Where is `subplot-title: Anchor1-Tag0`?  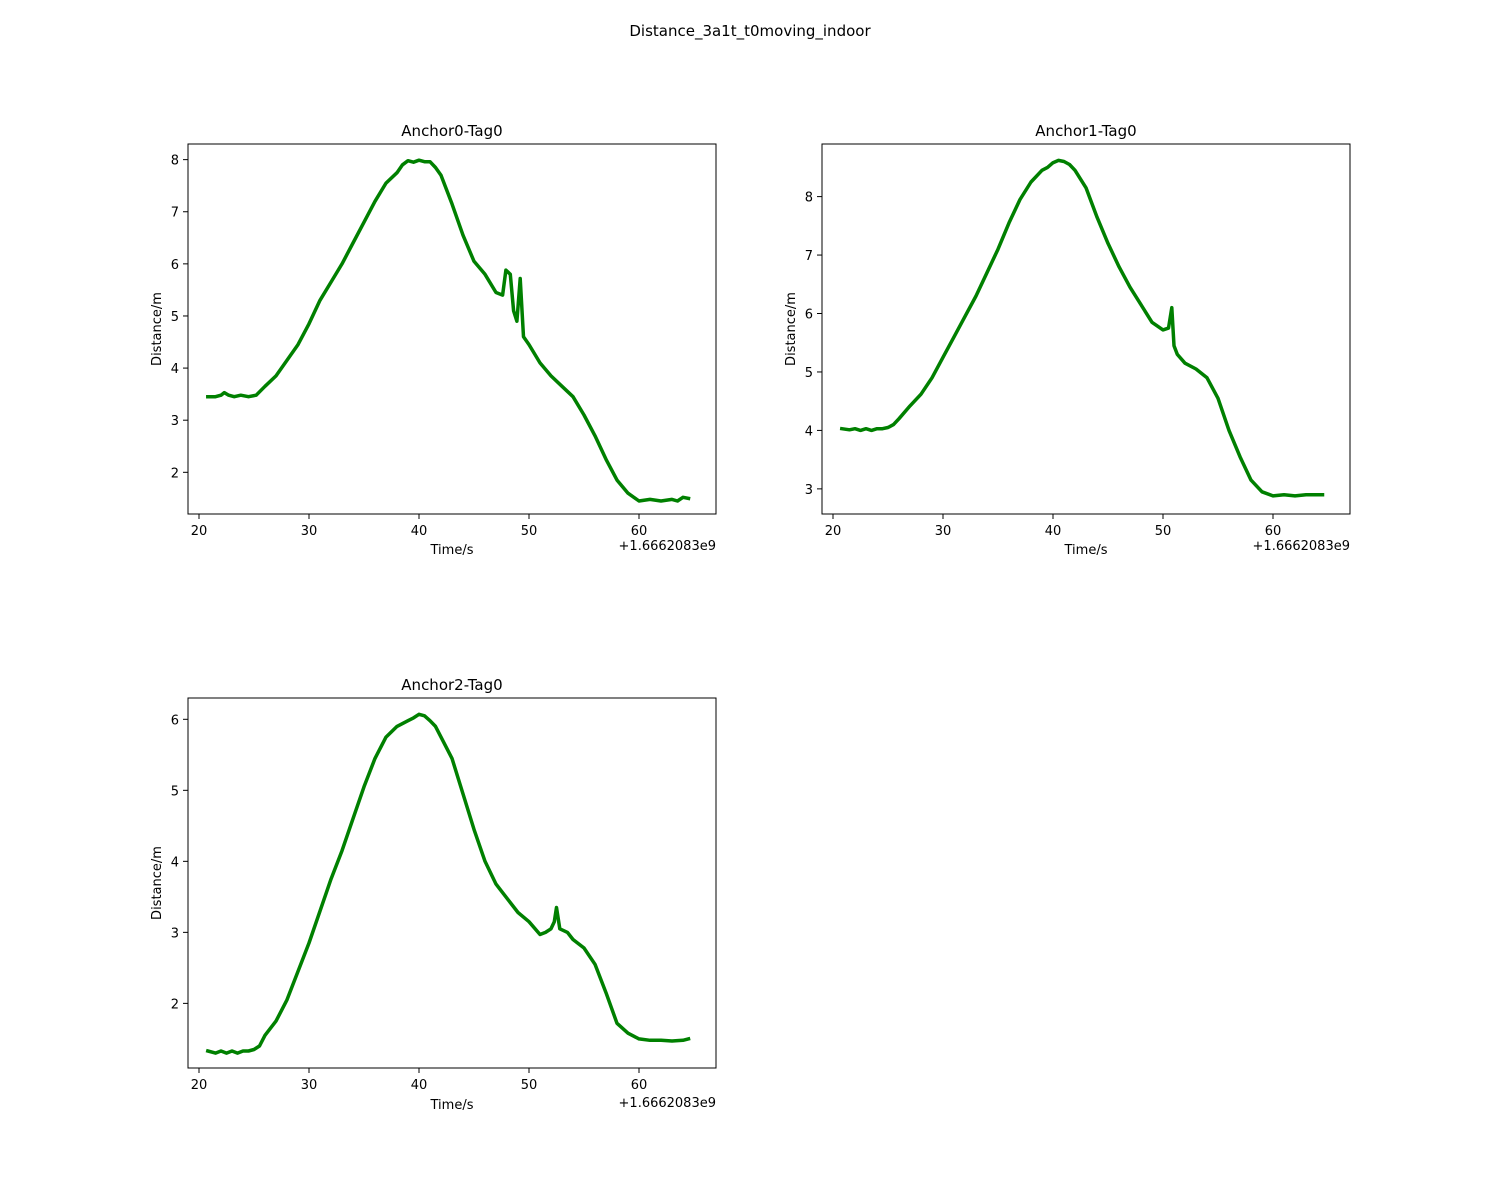 subplot-title: Anchor1-Tag0 is located at coordinates (1085, 131).